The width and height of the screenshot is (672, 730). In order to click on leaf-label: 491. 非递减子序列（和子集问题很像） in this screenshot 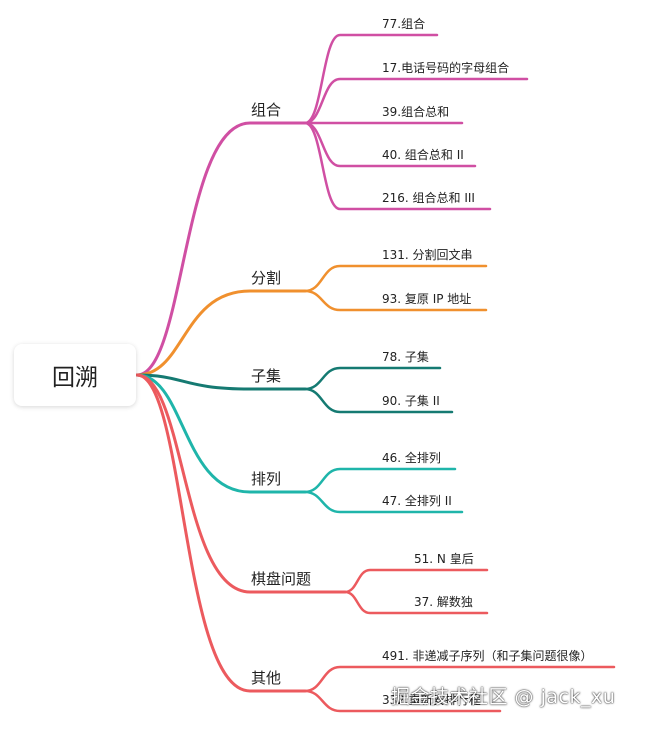, I will do `click(487, 655)`.